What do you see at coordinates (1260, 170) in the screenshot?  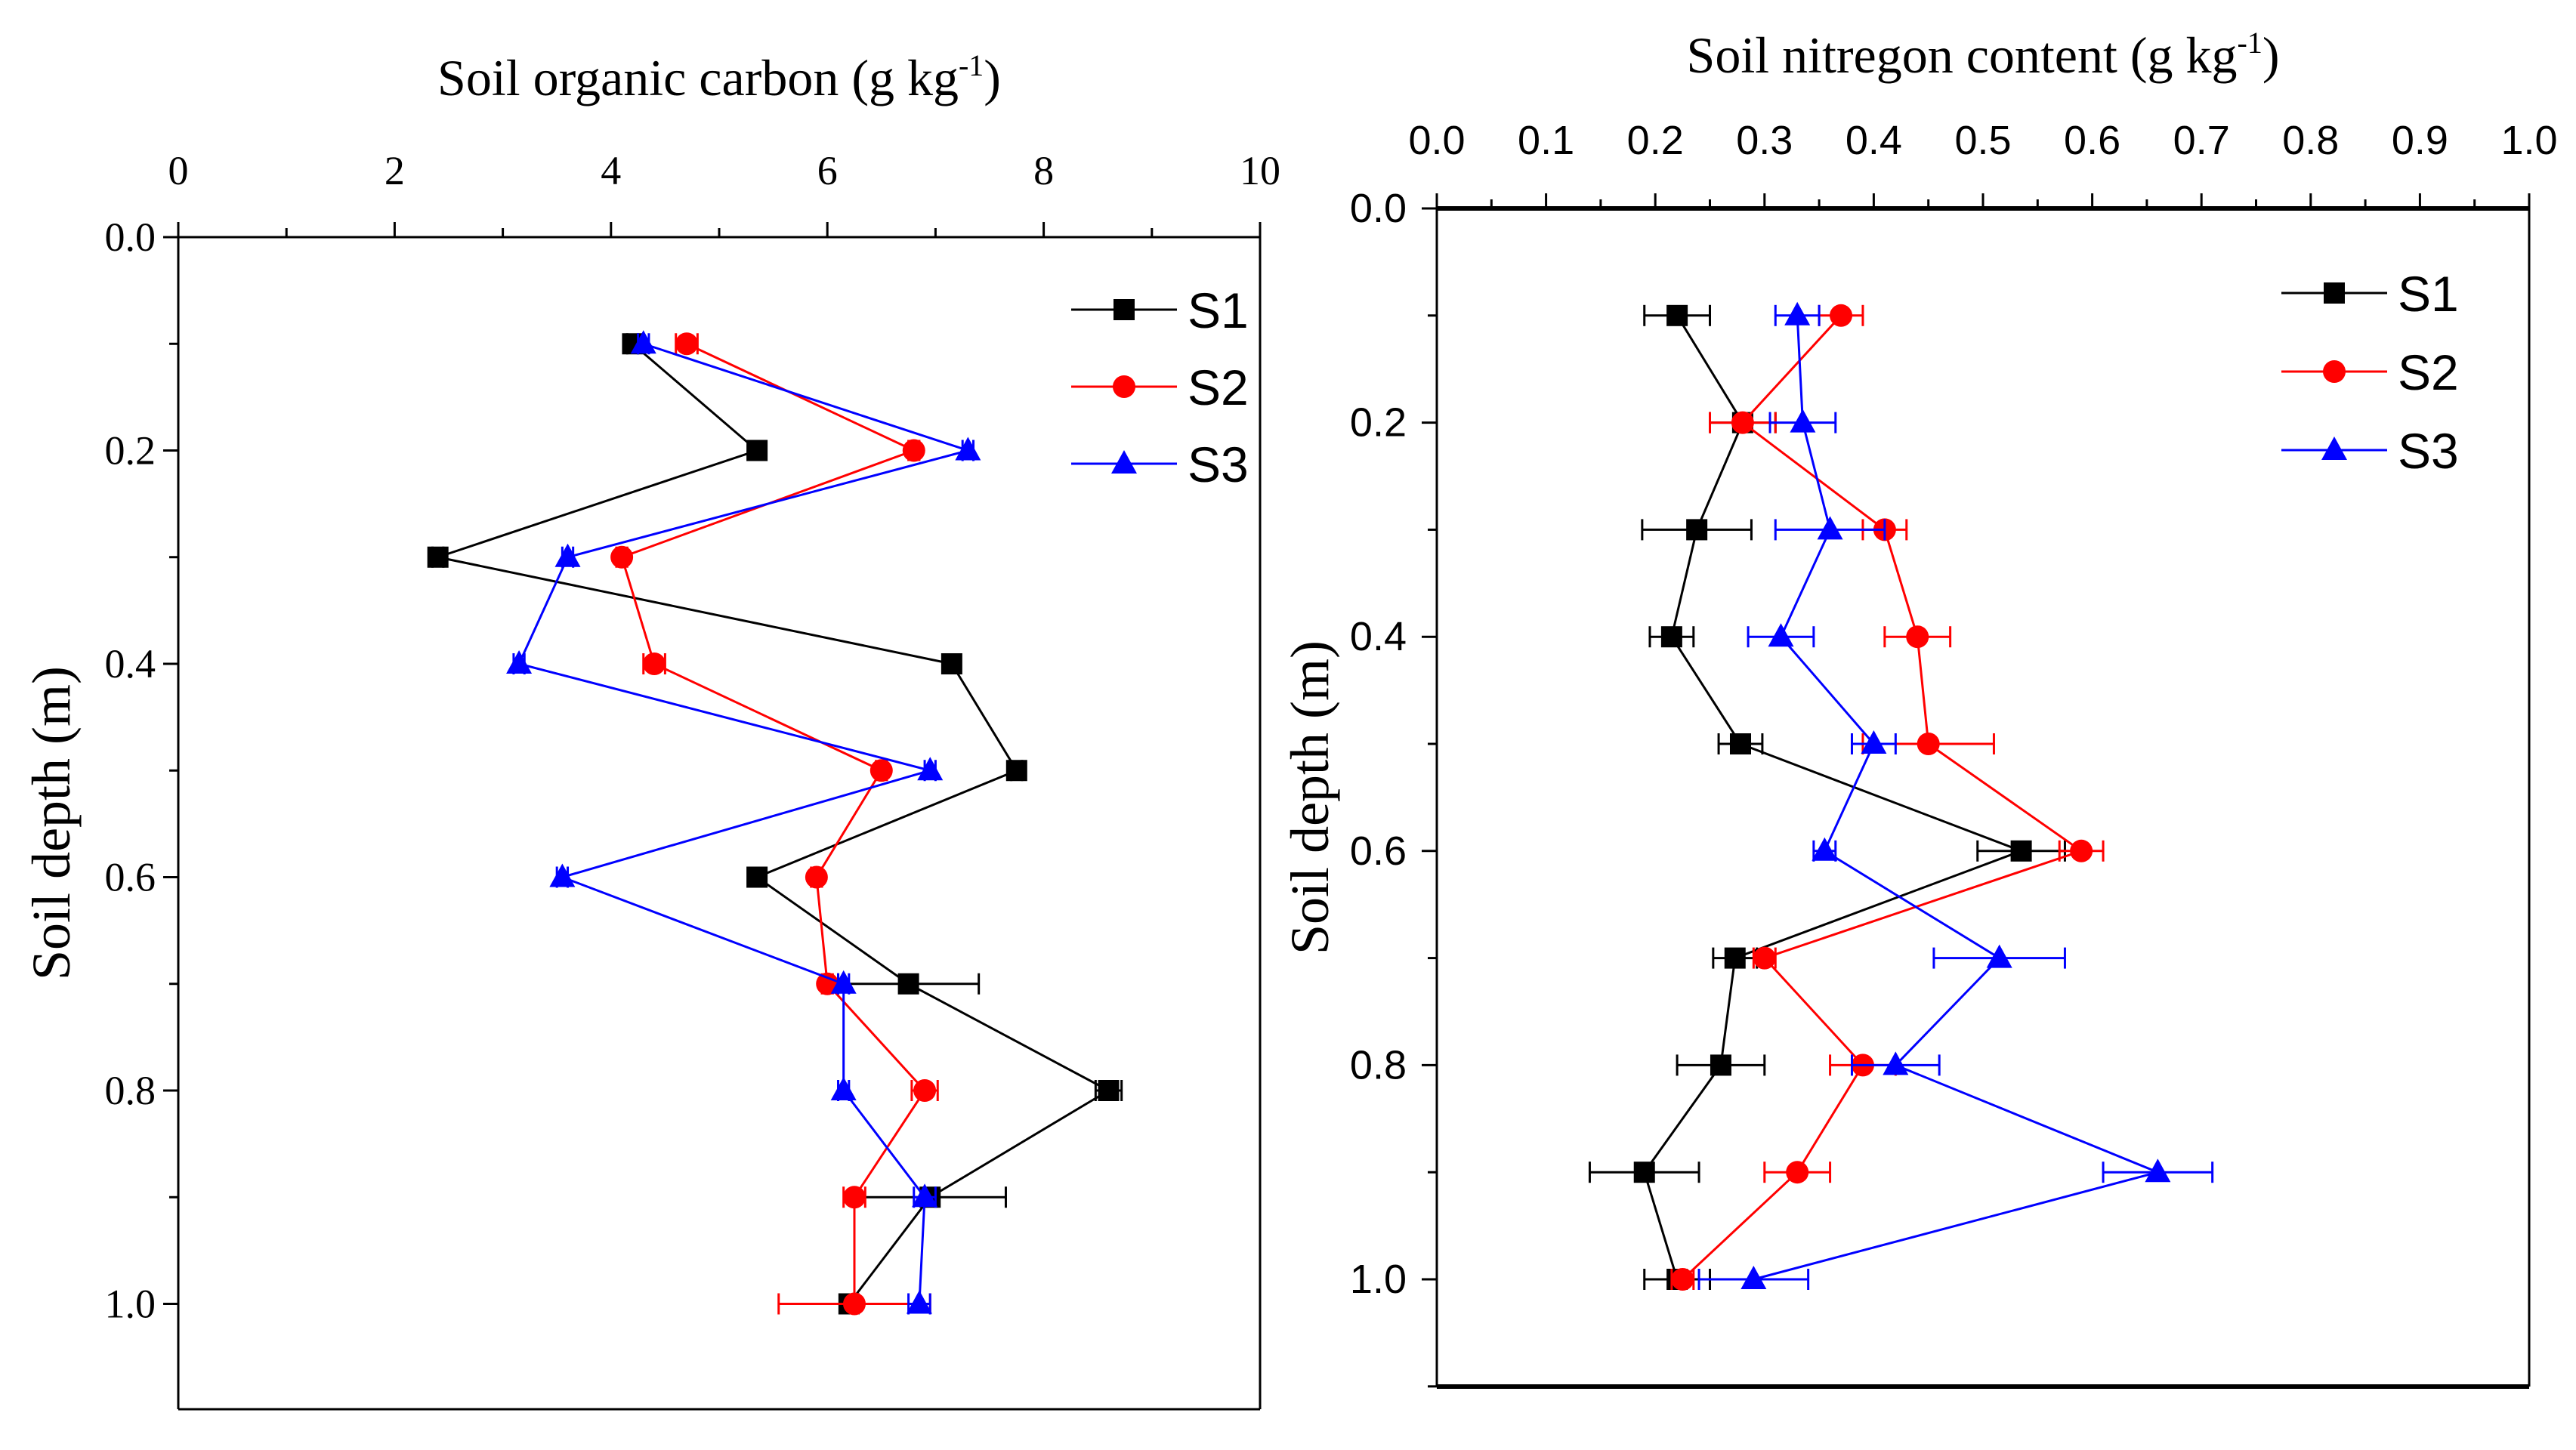 I see `x-tick-label: 10` at bounding box center [1260, 170].